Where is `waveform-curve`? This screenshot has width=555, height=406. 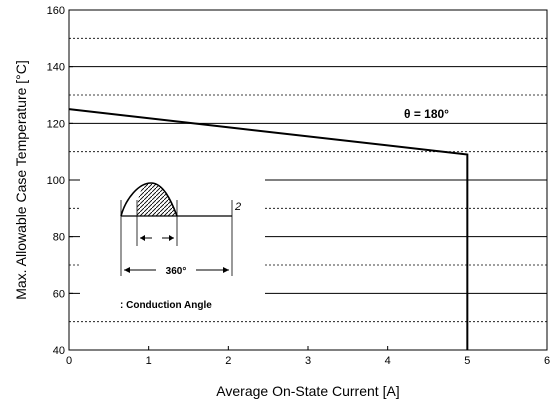
waveform-curve is located at coordinates (149, 199).